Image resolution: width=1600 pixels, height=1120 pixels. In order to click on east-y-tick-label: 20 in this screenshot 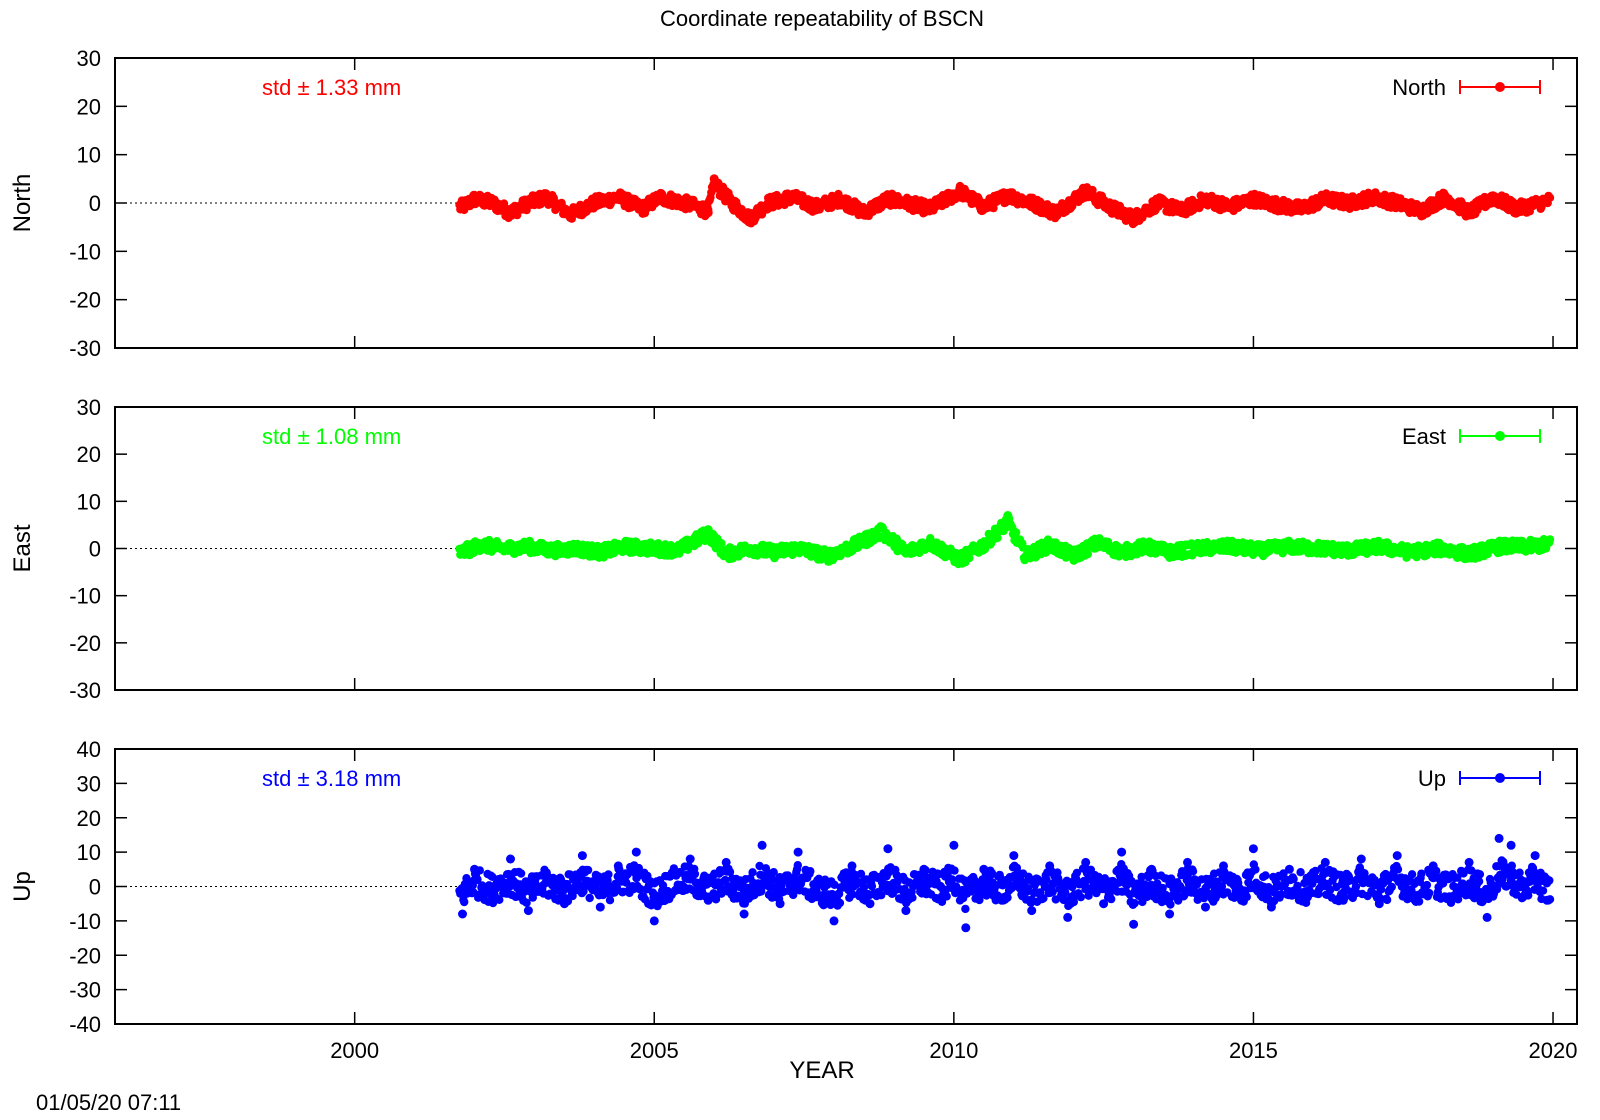, I will do `click(89, 454)`.